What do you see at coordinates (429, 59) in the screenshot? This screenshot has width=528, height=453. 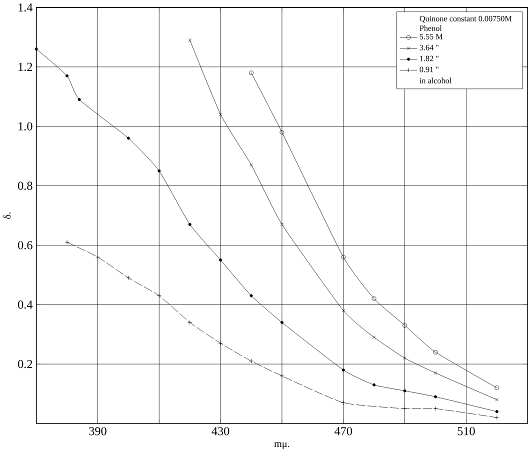 I see `legend-label: 1.82 "` at bounding box center [429, 59].